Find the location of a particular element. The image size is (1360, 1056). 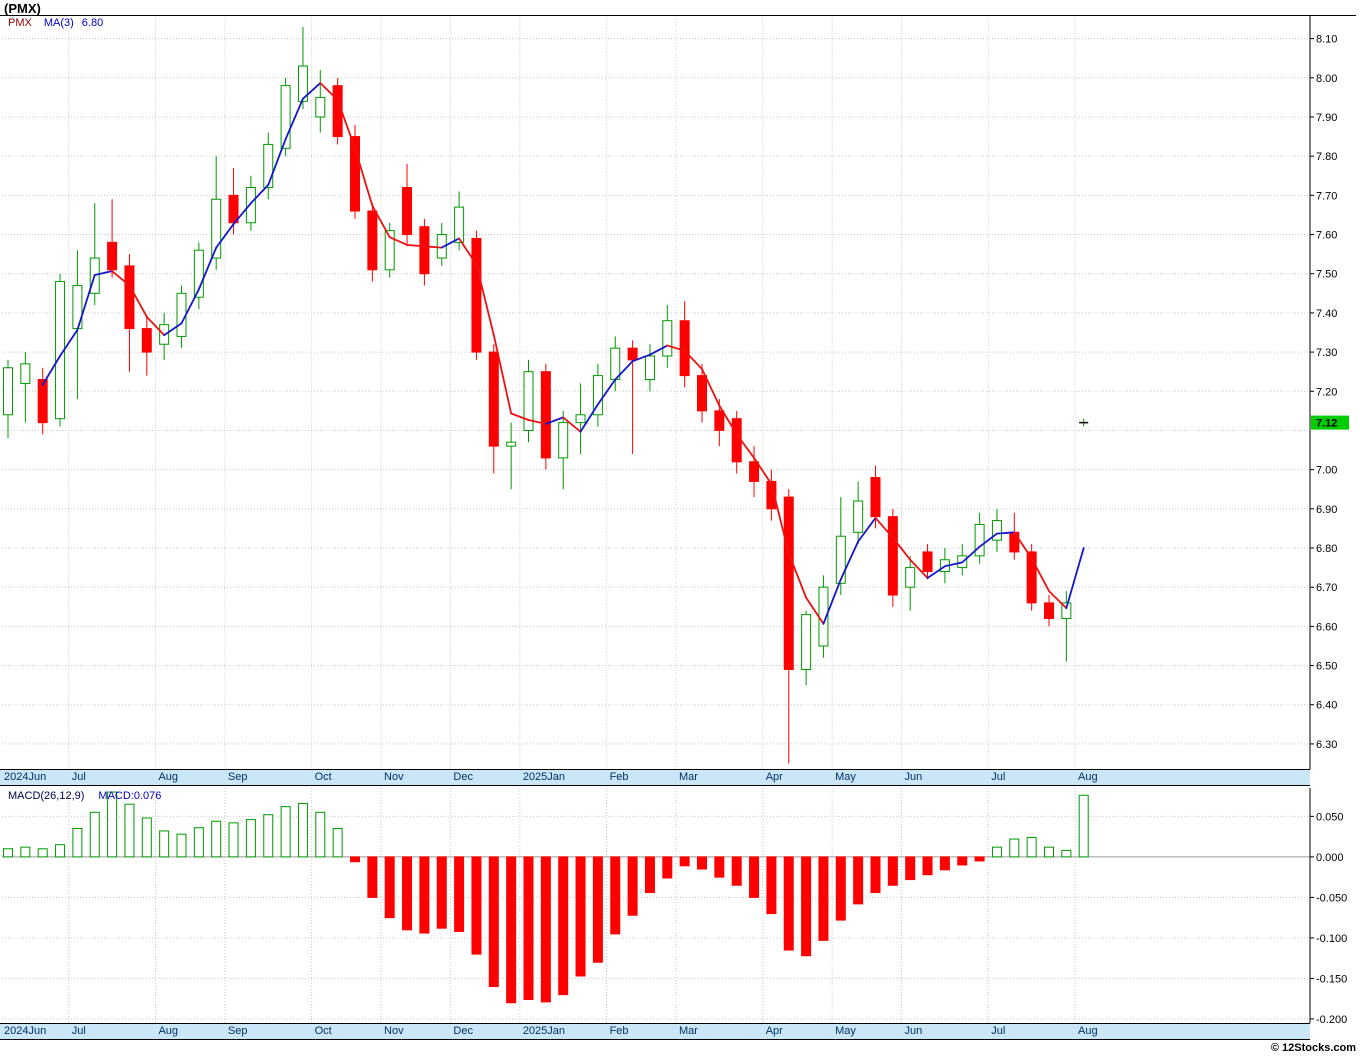

price-tick-label: 6.80 is located at coordinates (1326, 549).